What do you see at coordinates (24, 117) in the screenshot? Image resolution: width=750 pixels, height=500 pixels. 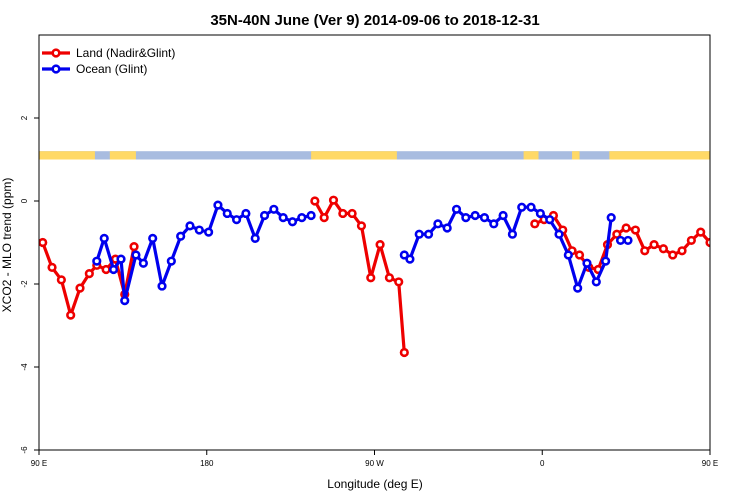 I see `y-tick-label: 2` at bounding box center [24, 117].